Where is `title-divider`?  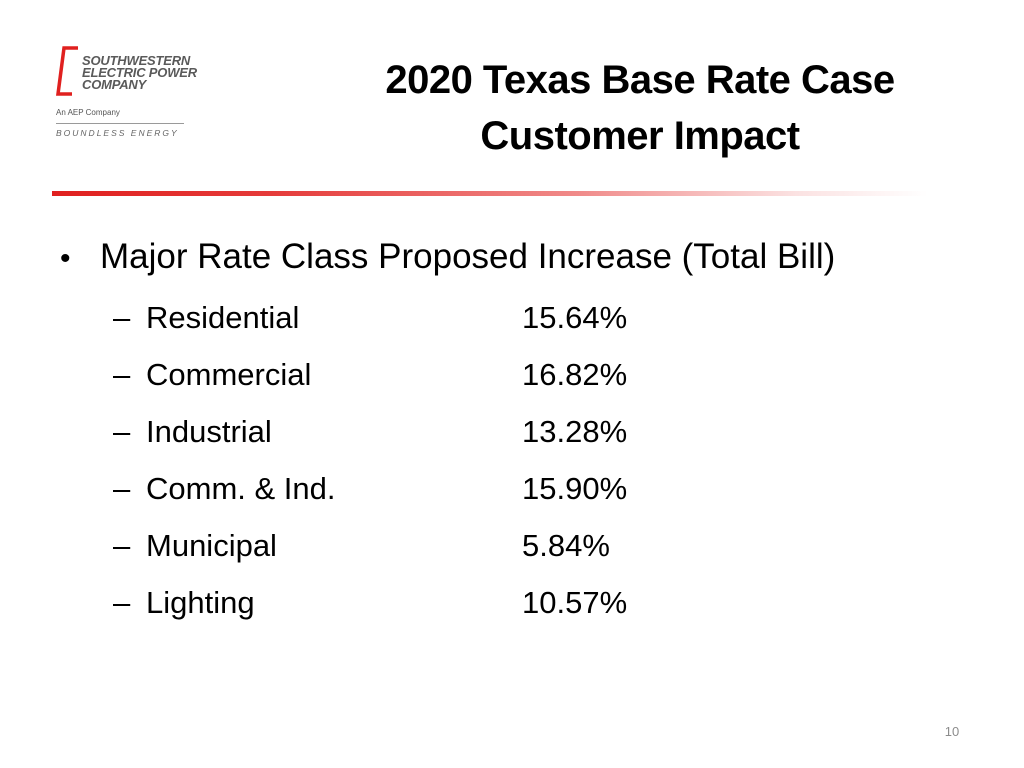
title-divider is located at coordinates (490, 193).